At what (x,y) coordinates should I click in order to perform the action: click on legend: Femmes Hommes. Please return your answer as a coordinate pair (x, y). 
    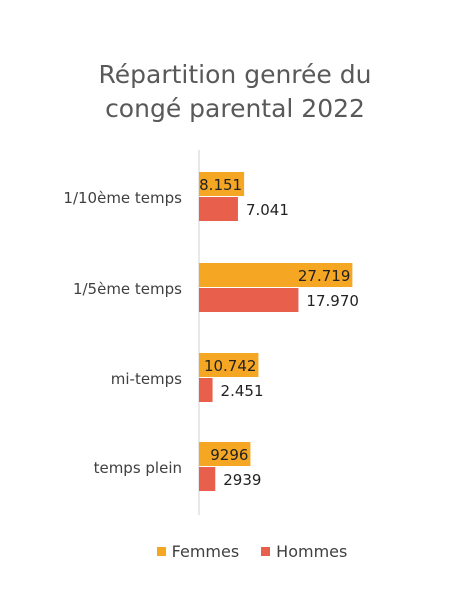
    Looking at the image, I should click on (241, 551).